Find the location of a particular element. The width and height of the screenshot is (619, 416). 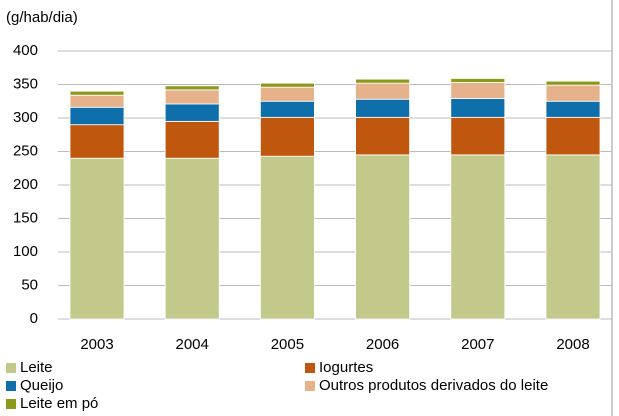

legend-label: Iogurtes is located at coordinates (346, 367).